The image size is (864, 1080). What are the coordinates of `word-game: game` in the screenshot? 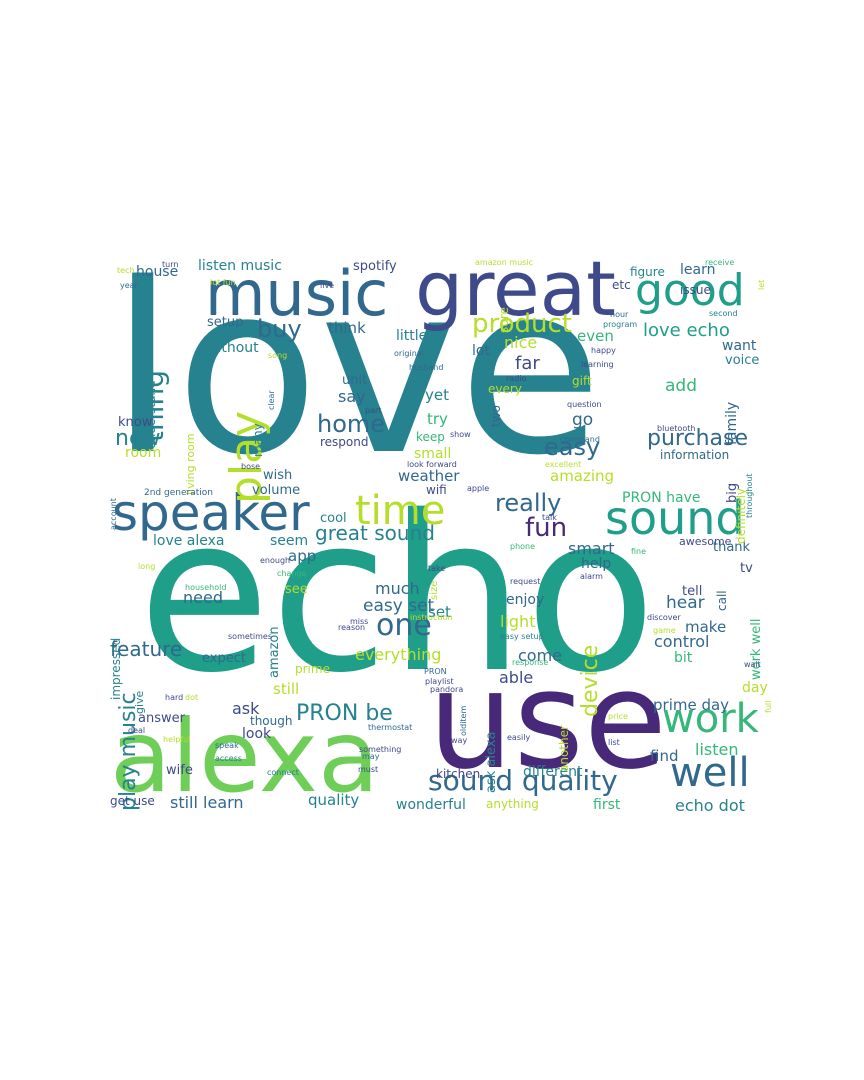 It's located at (664, 630).